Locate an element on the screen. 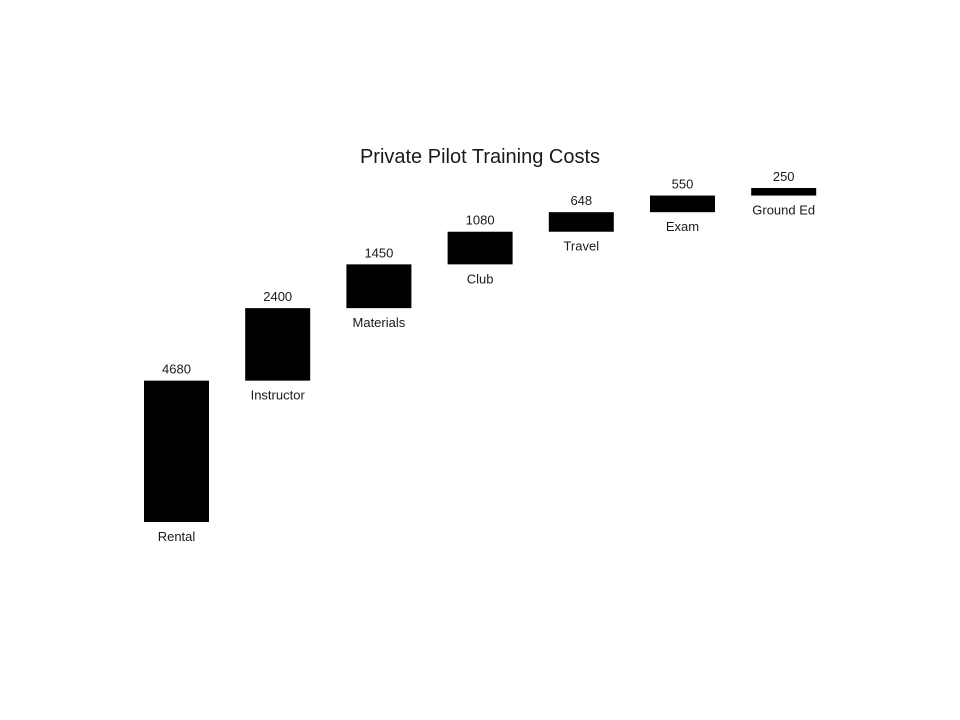  value-label-travel: 648 is located at coordinates (581, 200).